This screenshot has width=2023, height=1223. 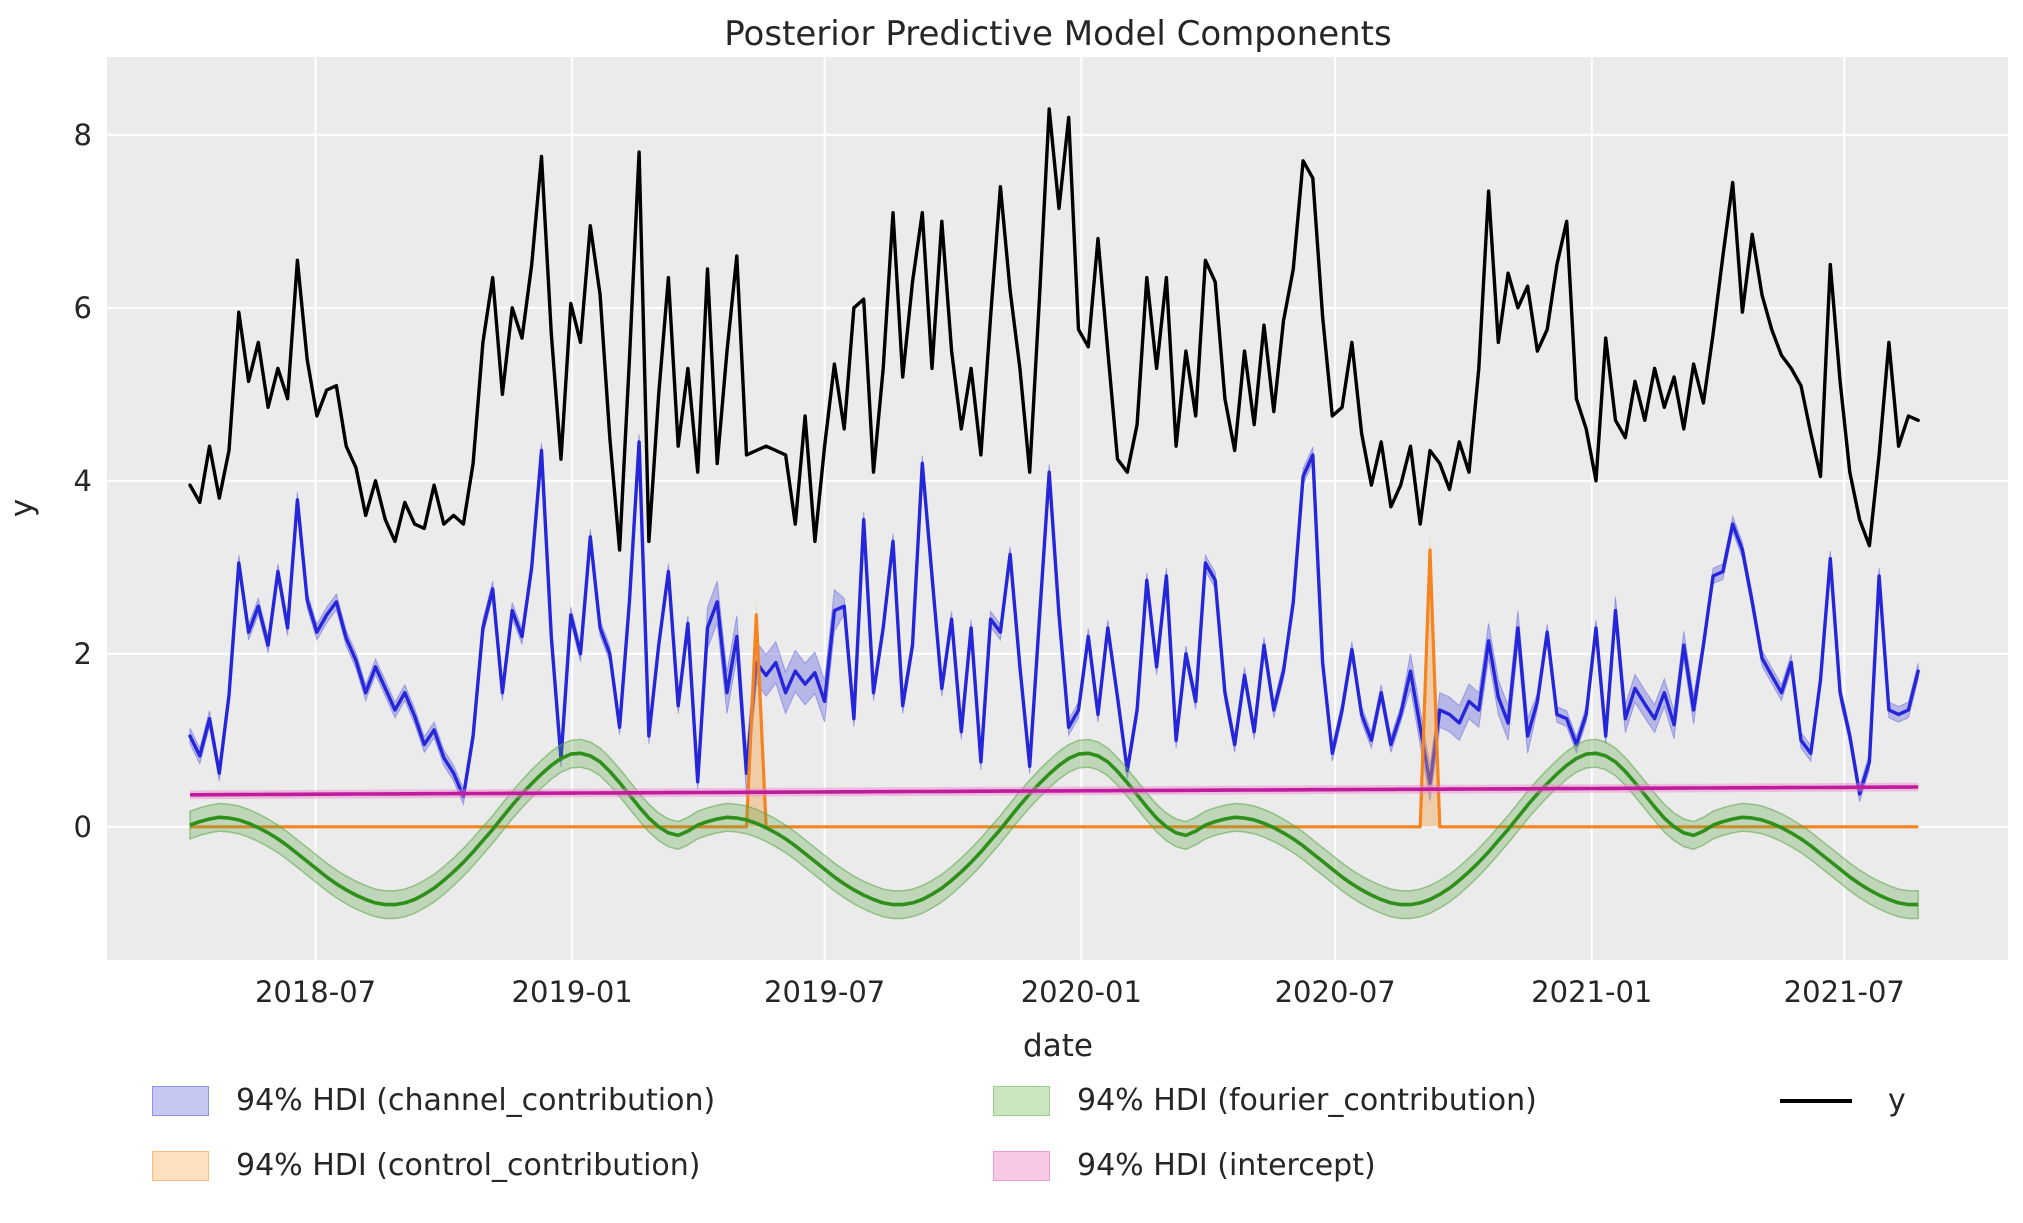 I want to click on y-tick-label: 4, so click(x=83, y=481).